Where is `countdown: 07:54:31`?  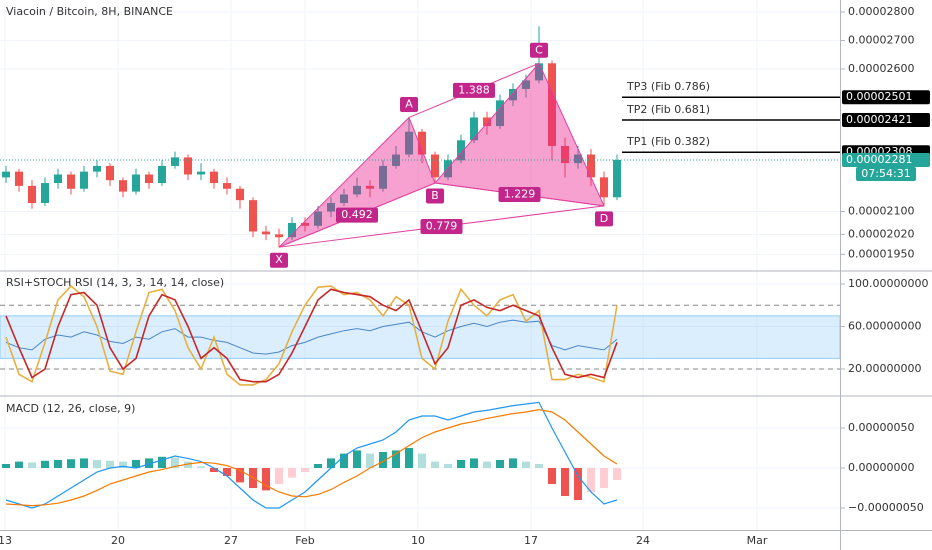 countdown: 07:54:31 is located at coordinates (885, 173).